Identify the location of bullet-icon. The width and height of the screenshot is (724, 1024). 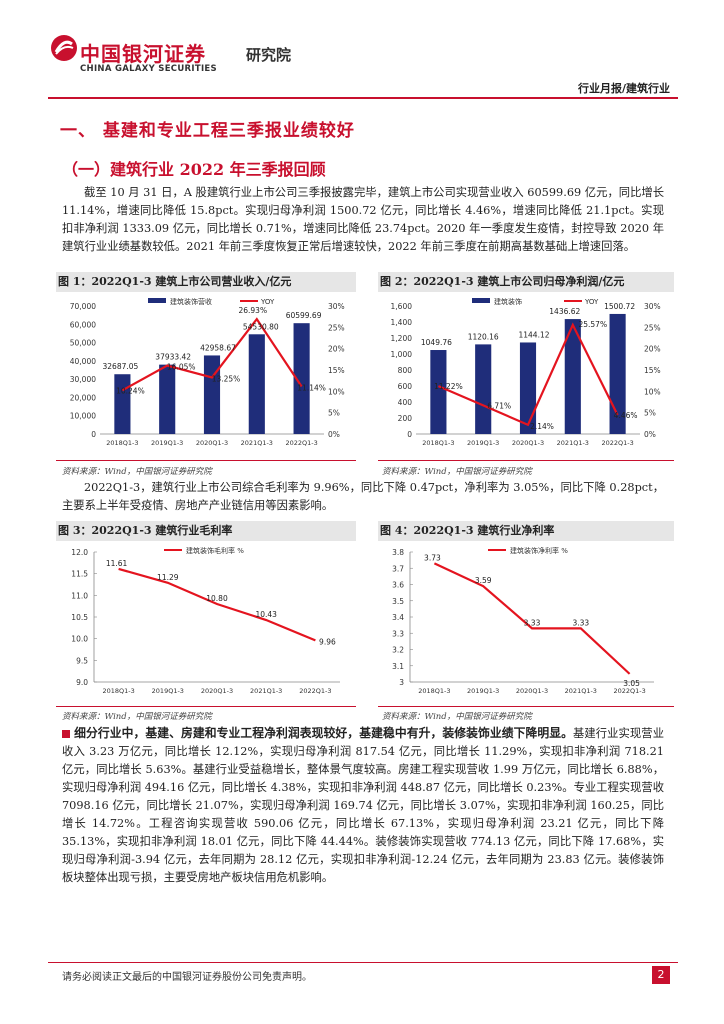
(66, 734).